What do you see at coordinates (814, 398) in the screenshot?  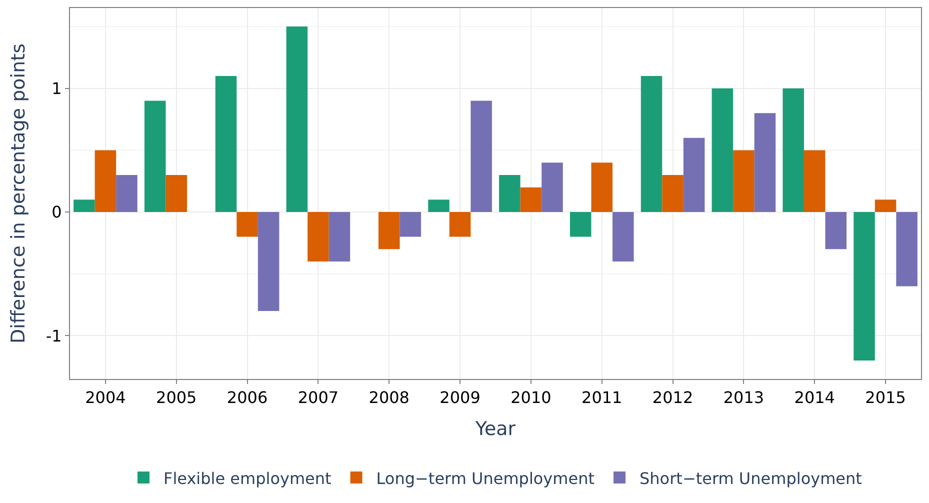 I see `x-tick-label: 2014` at bounding box center [814, 398].